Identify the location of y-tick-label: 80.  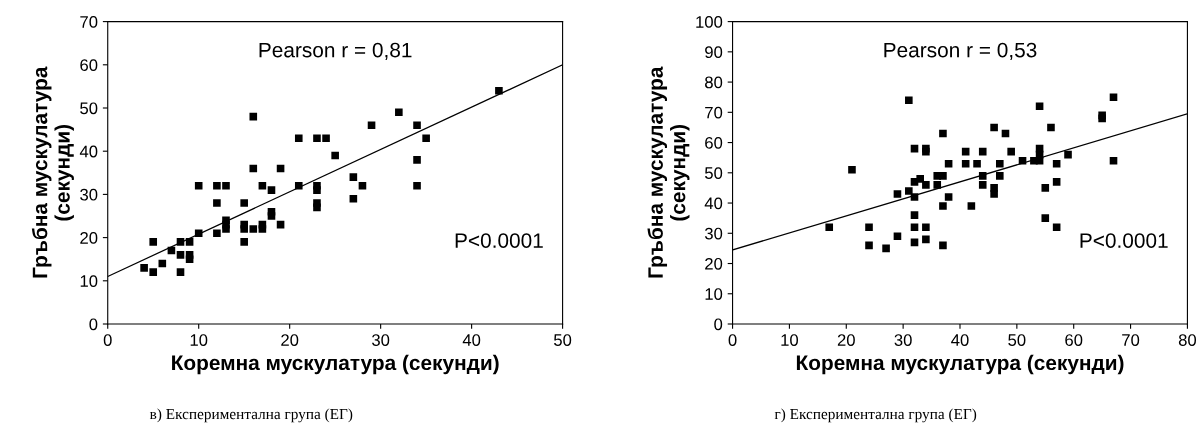
(714, 82).